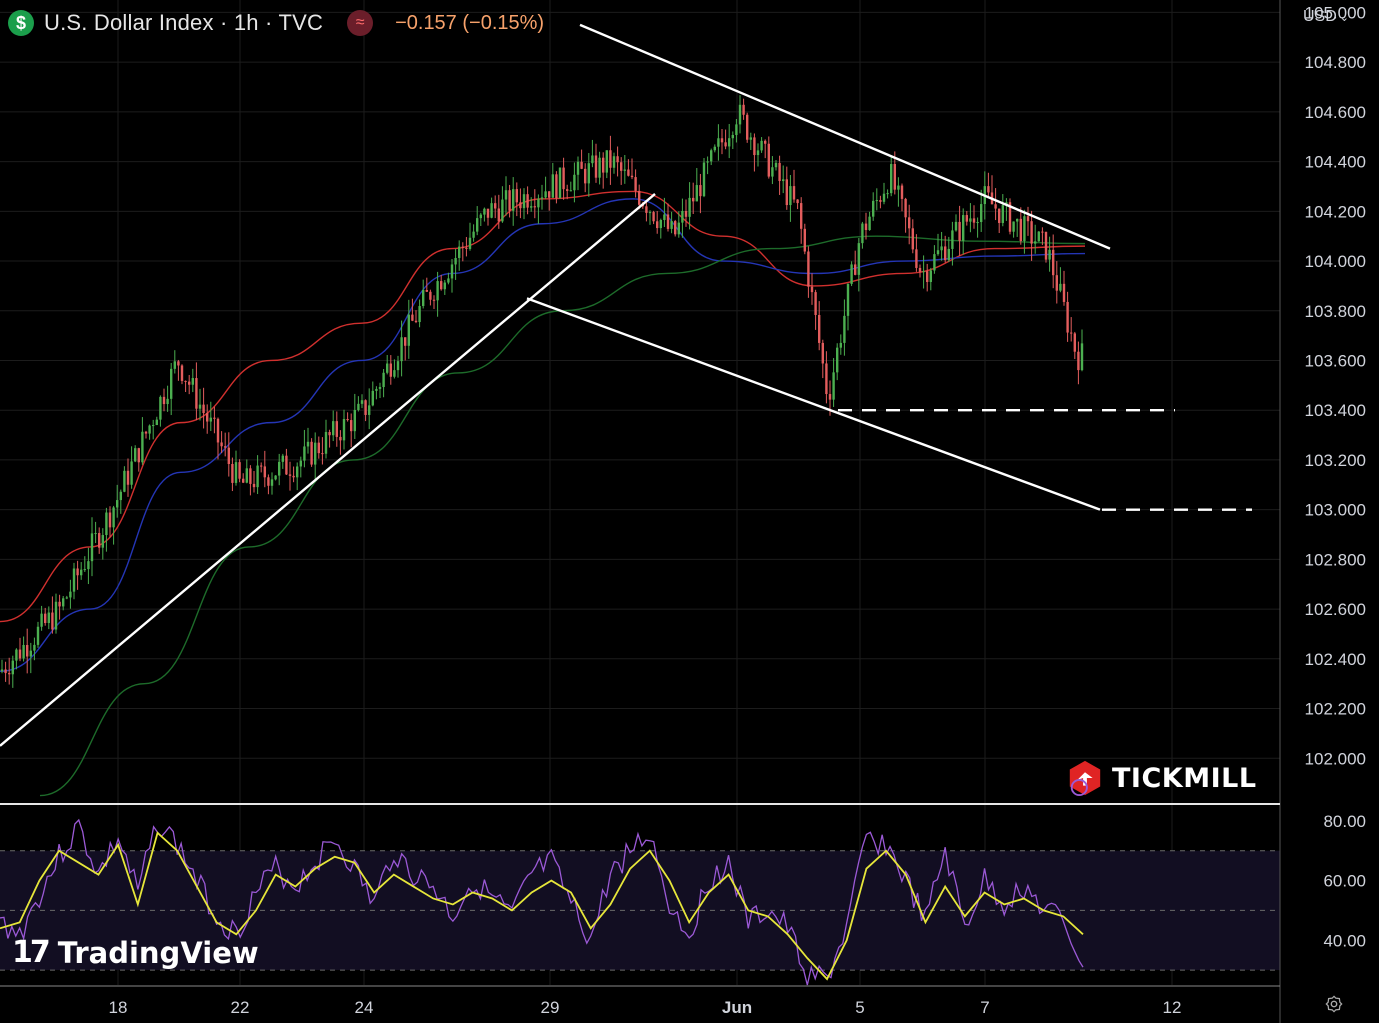 The width and height of the screenshot is (1379, 1023). What do you see at coordinates (1334, 1004) in the screenshot?
I see `gear-icon` at bounding box center [1334, 1004].